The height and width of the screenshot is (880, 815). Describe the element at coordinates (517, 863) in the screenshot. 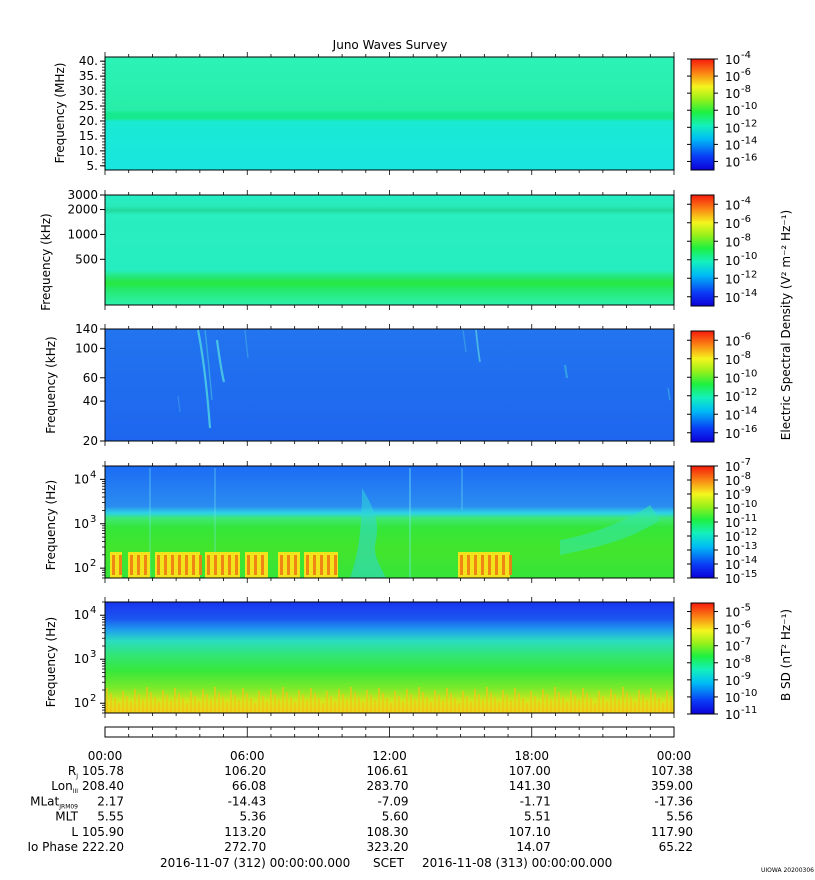

I see `footer-end-time: 2016-11-08 (313) 00:00:00.000` at that location.